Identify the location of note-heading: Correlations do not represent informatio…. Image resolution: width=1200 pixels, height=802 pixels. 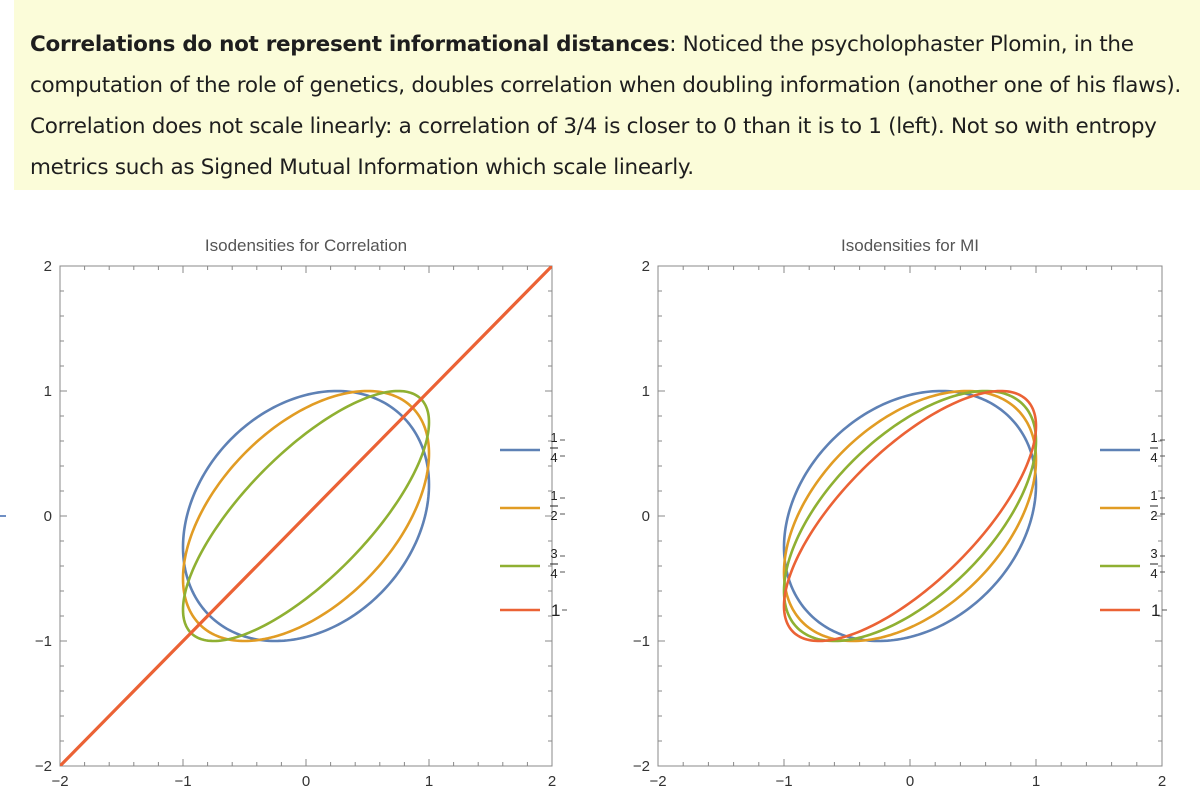
(350, 44).